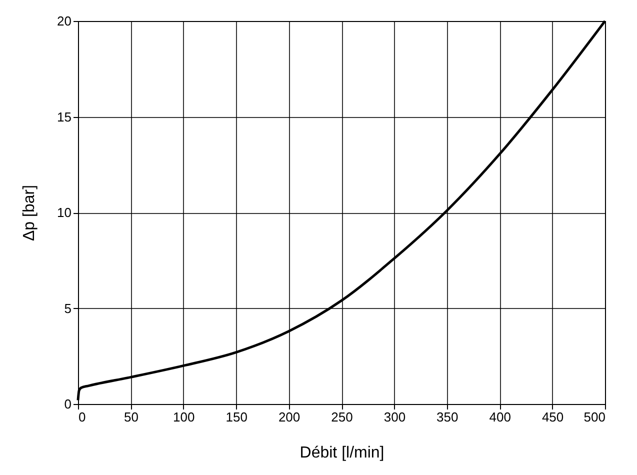  Describe the element at coordinates (500, 417) in the screenshot. I see `x-tick-label: 400` at that location.